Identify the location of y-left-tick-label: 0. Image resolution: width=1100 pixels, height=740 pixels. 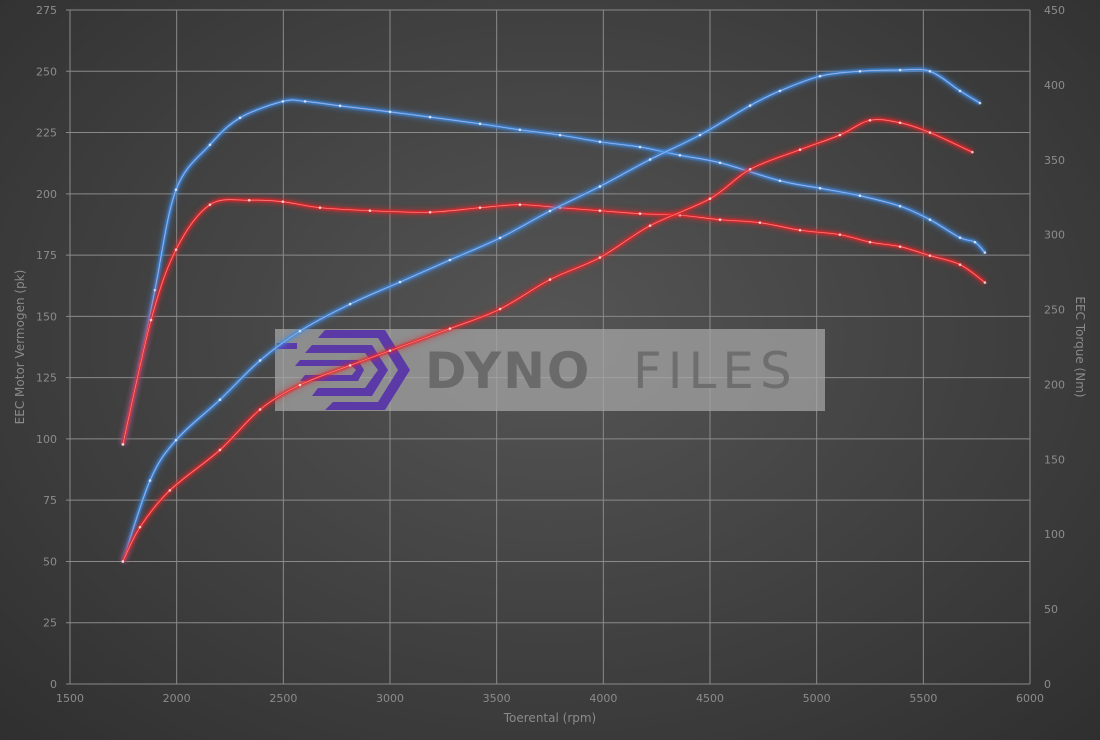
(53, 684).